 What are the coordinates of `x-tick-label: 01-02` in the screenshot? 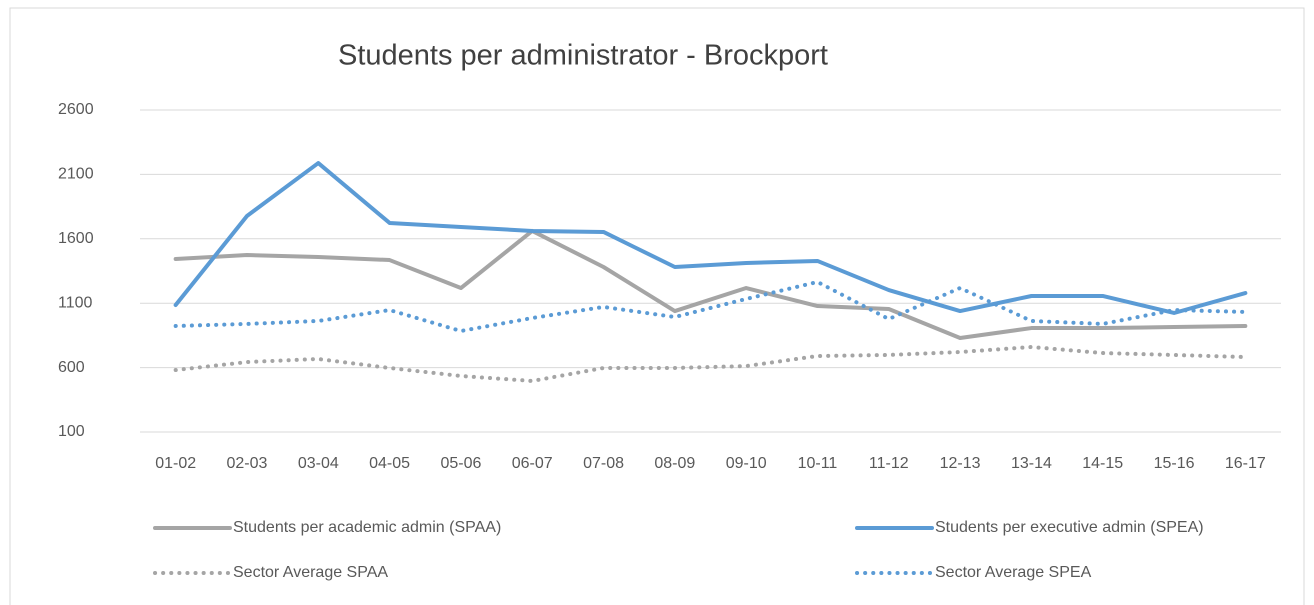 It's located at (175, 463).